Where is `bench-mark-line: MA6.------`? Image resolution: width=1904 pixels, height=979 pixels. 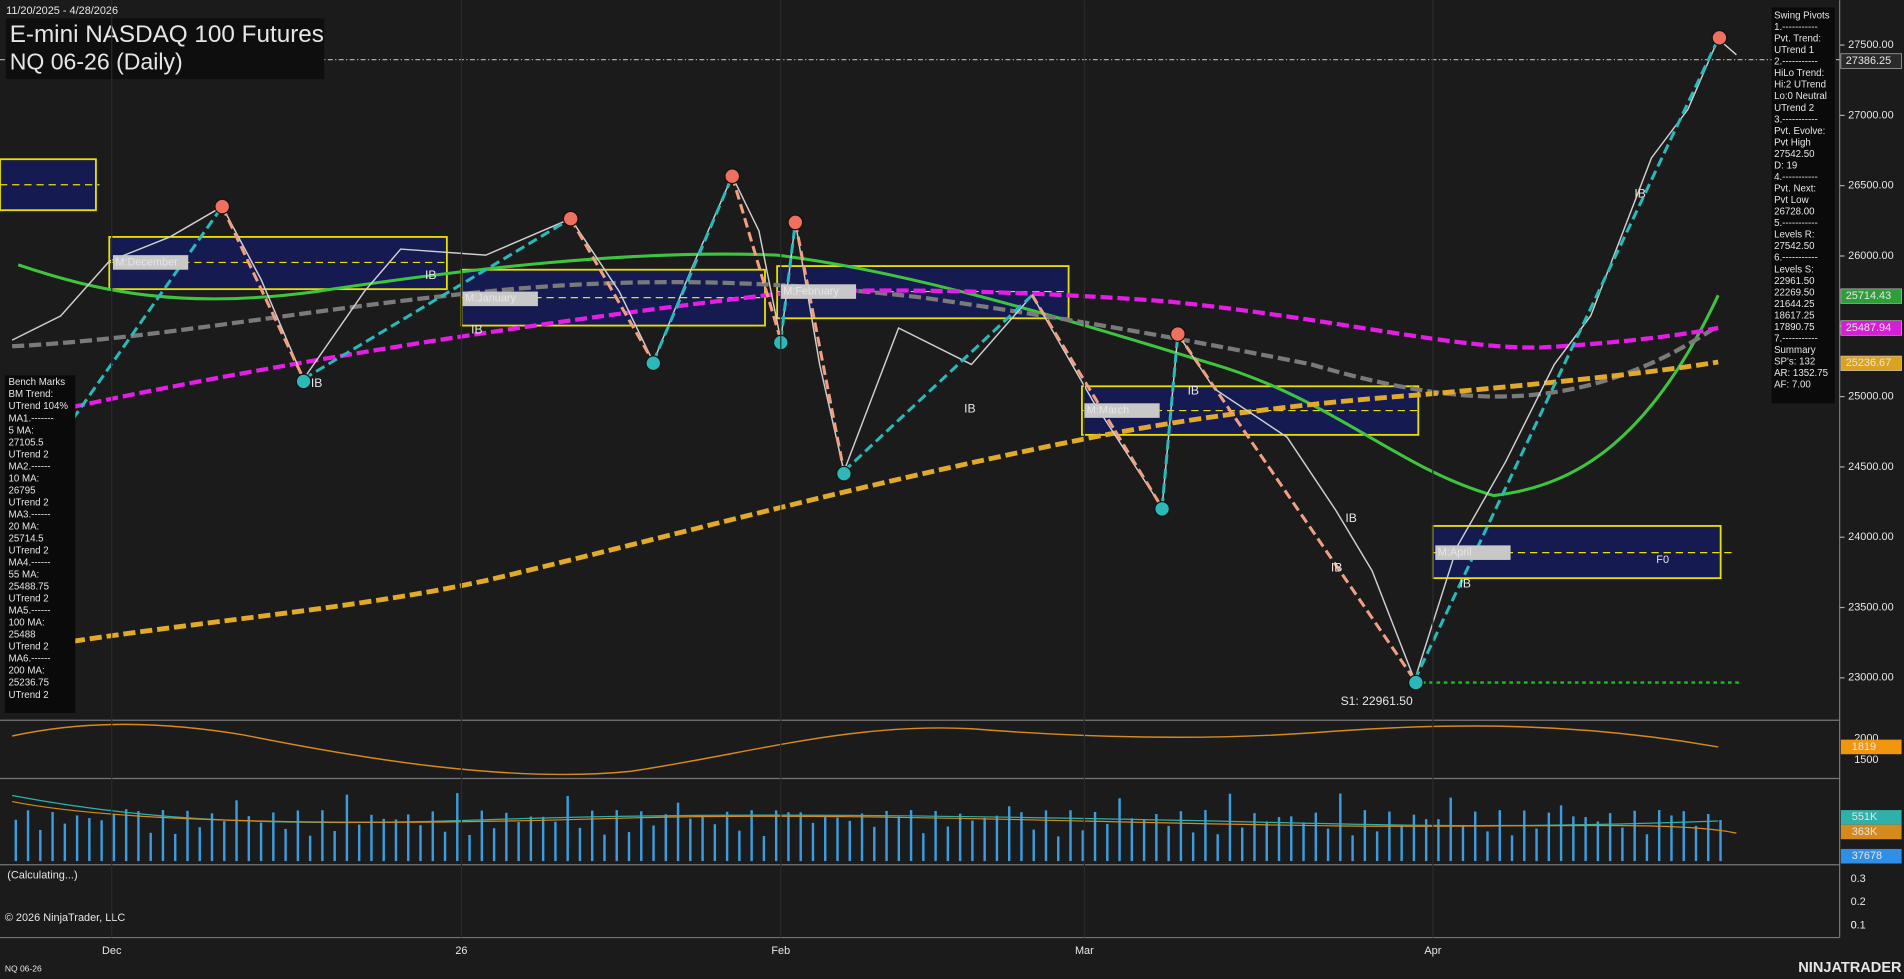 bench-mark-line: MA6.------ is located at coordinates (30, 659).